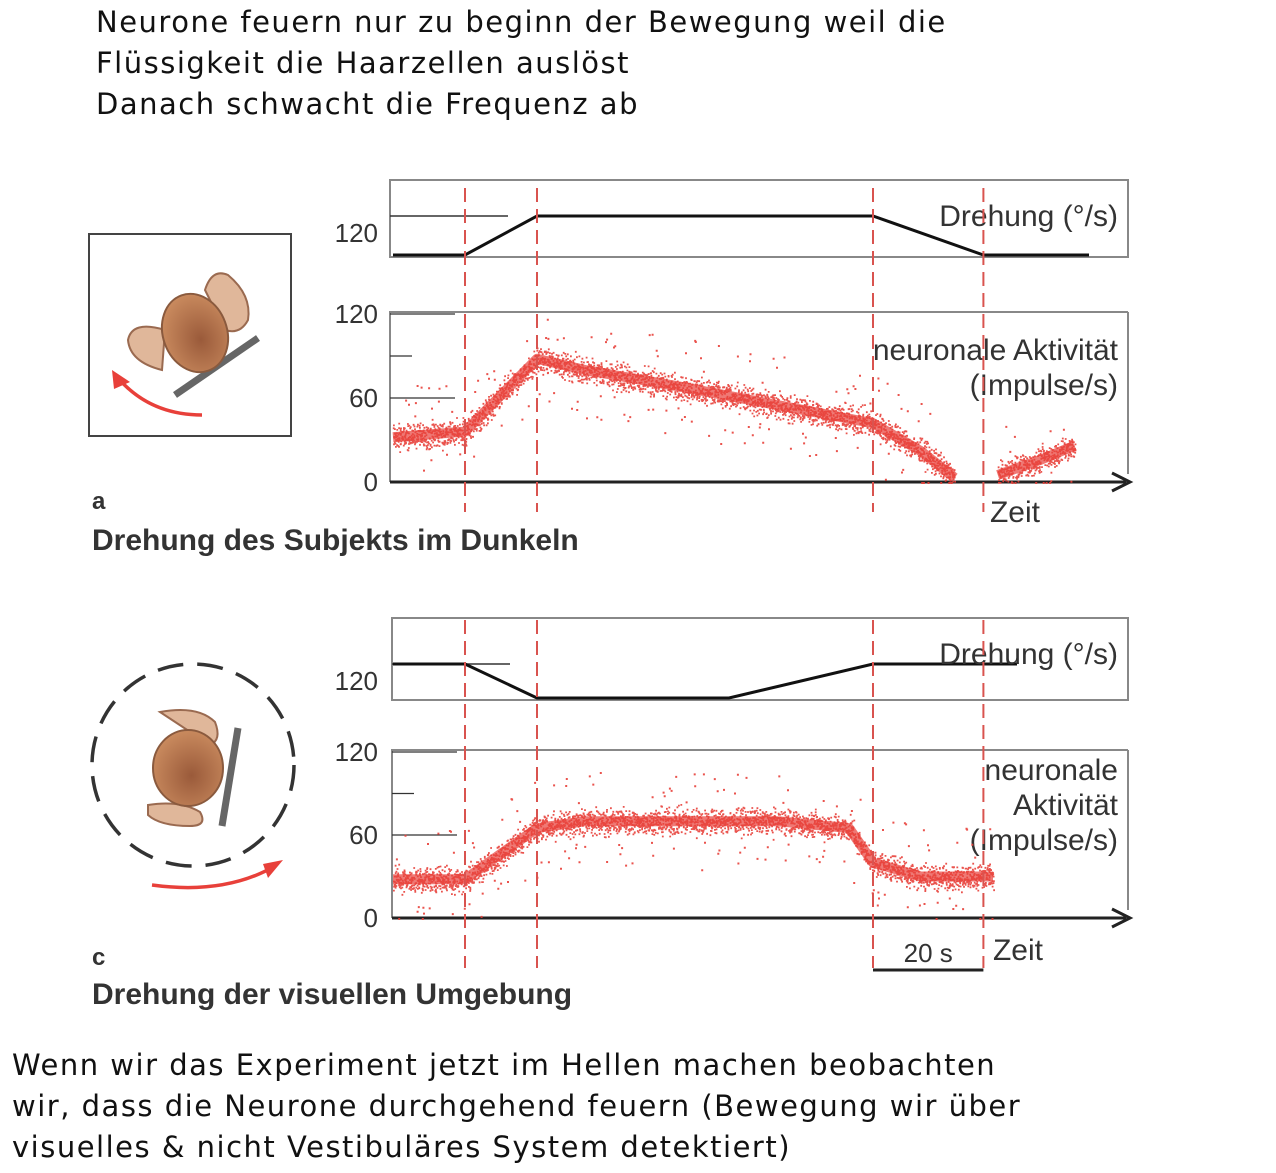 Image resolution: width=1276 pixels, height=1173 pixels. Describe the element at coordinates (1044, 840) in the screenshot. I see `activity-label-line-2: (Impulse/s)` at that location.